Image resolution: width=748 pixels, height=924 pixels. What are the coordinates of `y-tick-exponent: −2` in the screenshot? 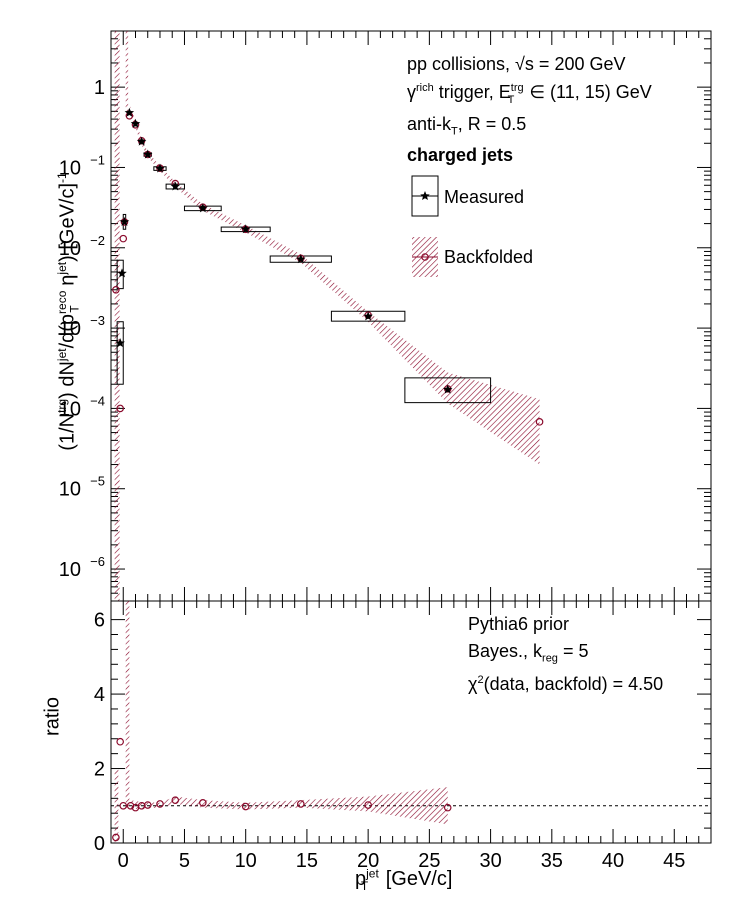 It's located at (97, 240).